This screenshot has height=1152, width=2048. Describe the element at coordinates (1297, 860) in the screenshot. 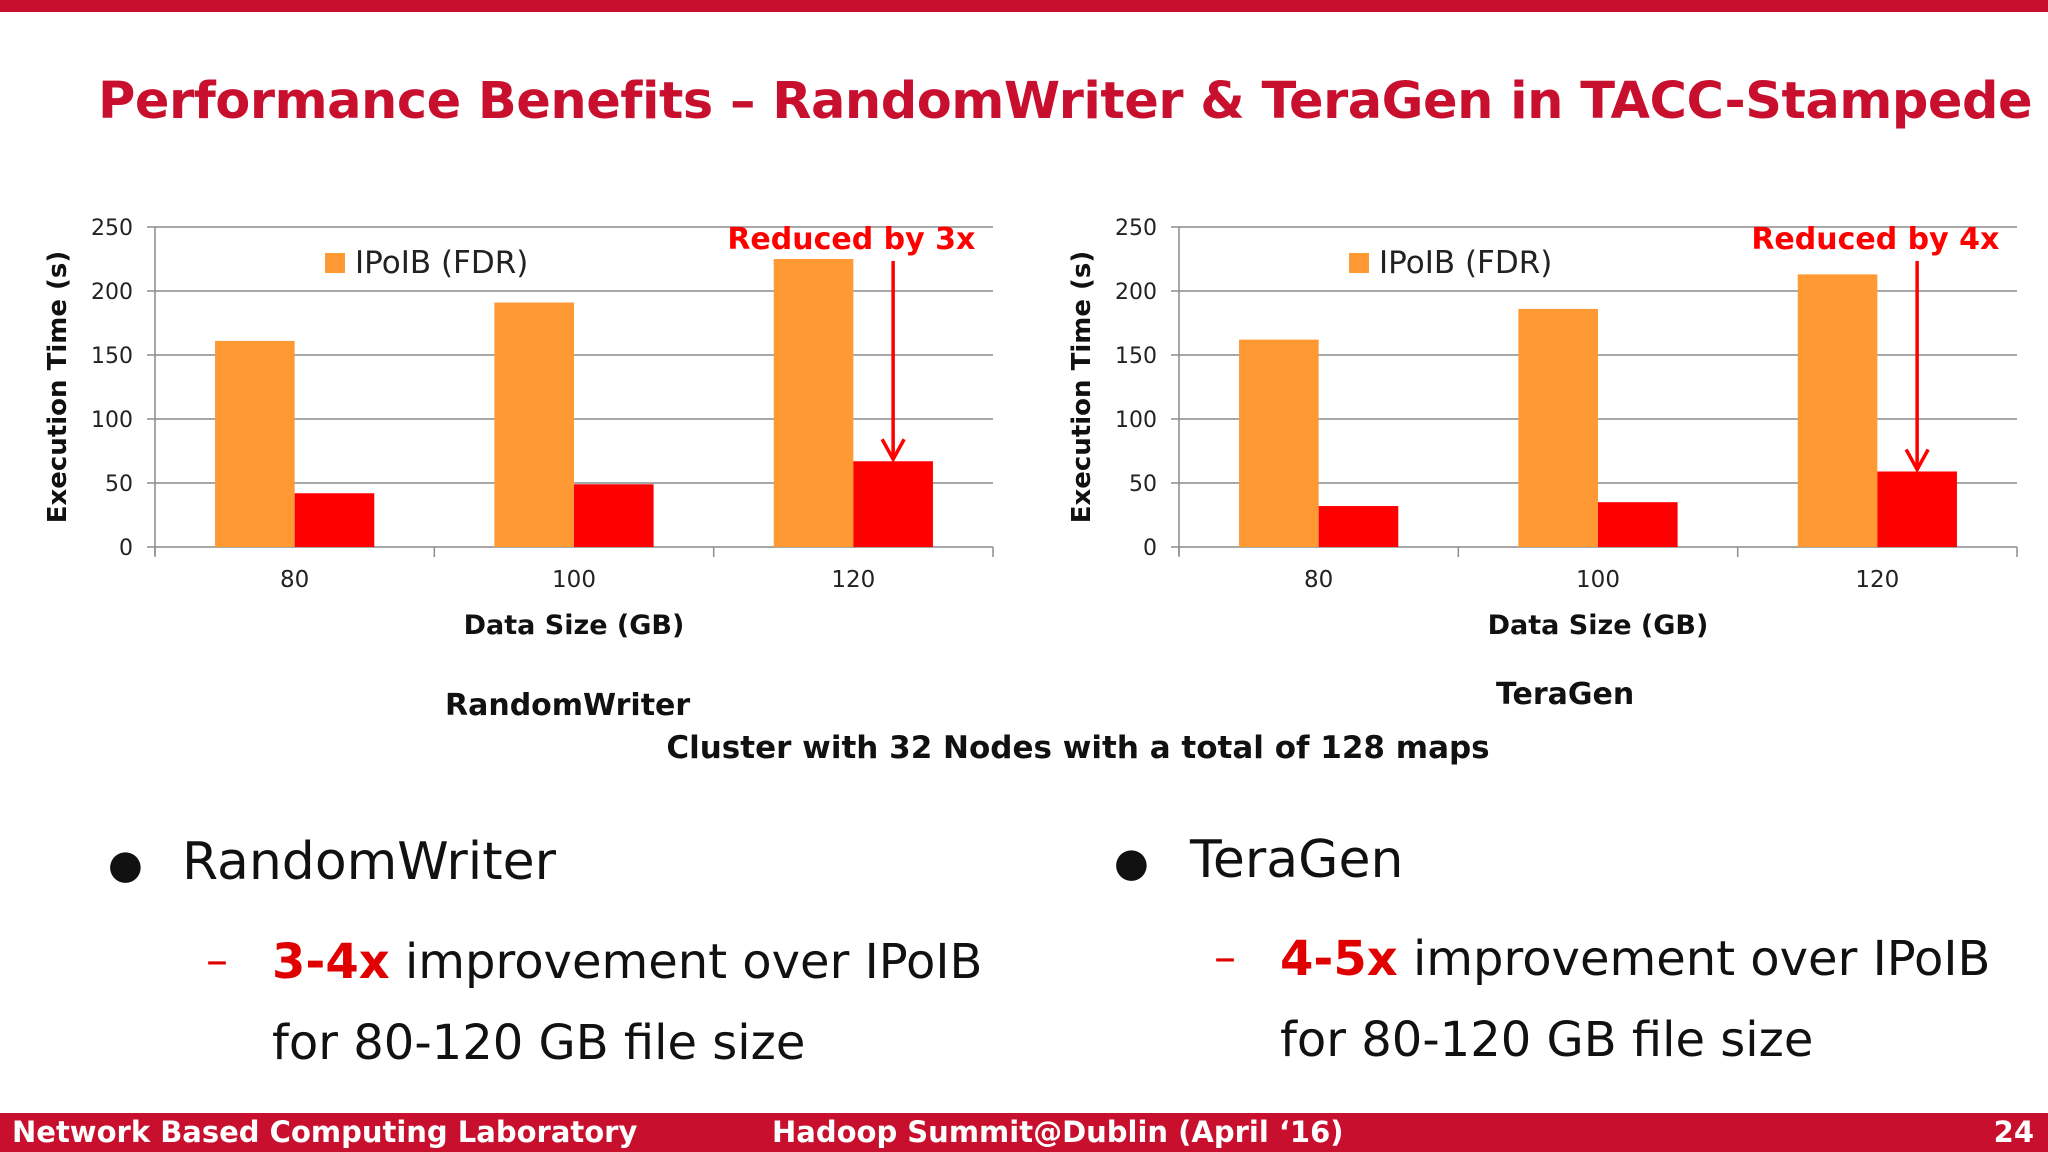

I see `bullet-heading: TeraGen` at that location.